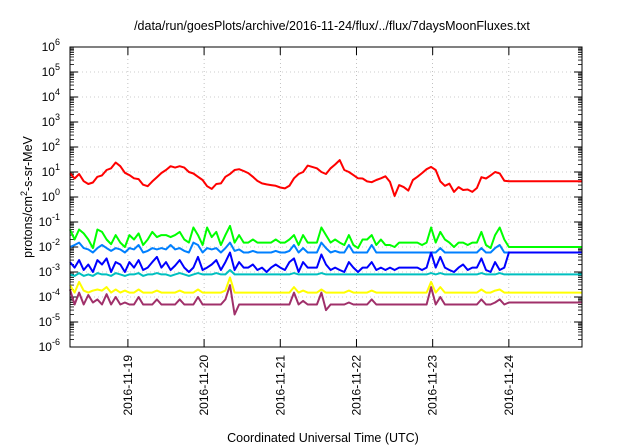  What do you see at coordinates (56, 217) in the screenshot?
I see `y-tick-exp: -1` at bounding box center [56, 217].